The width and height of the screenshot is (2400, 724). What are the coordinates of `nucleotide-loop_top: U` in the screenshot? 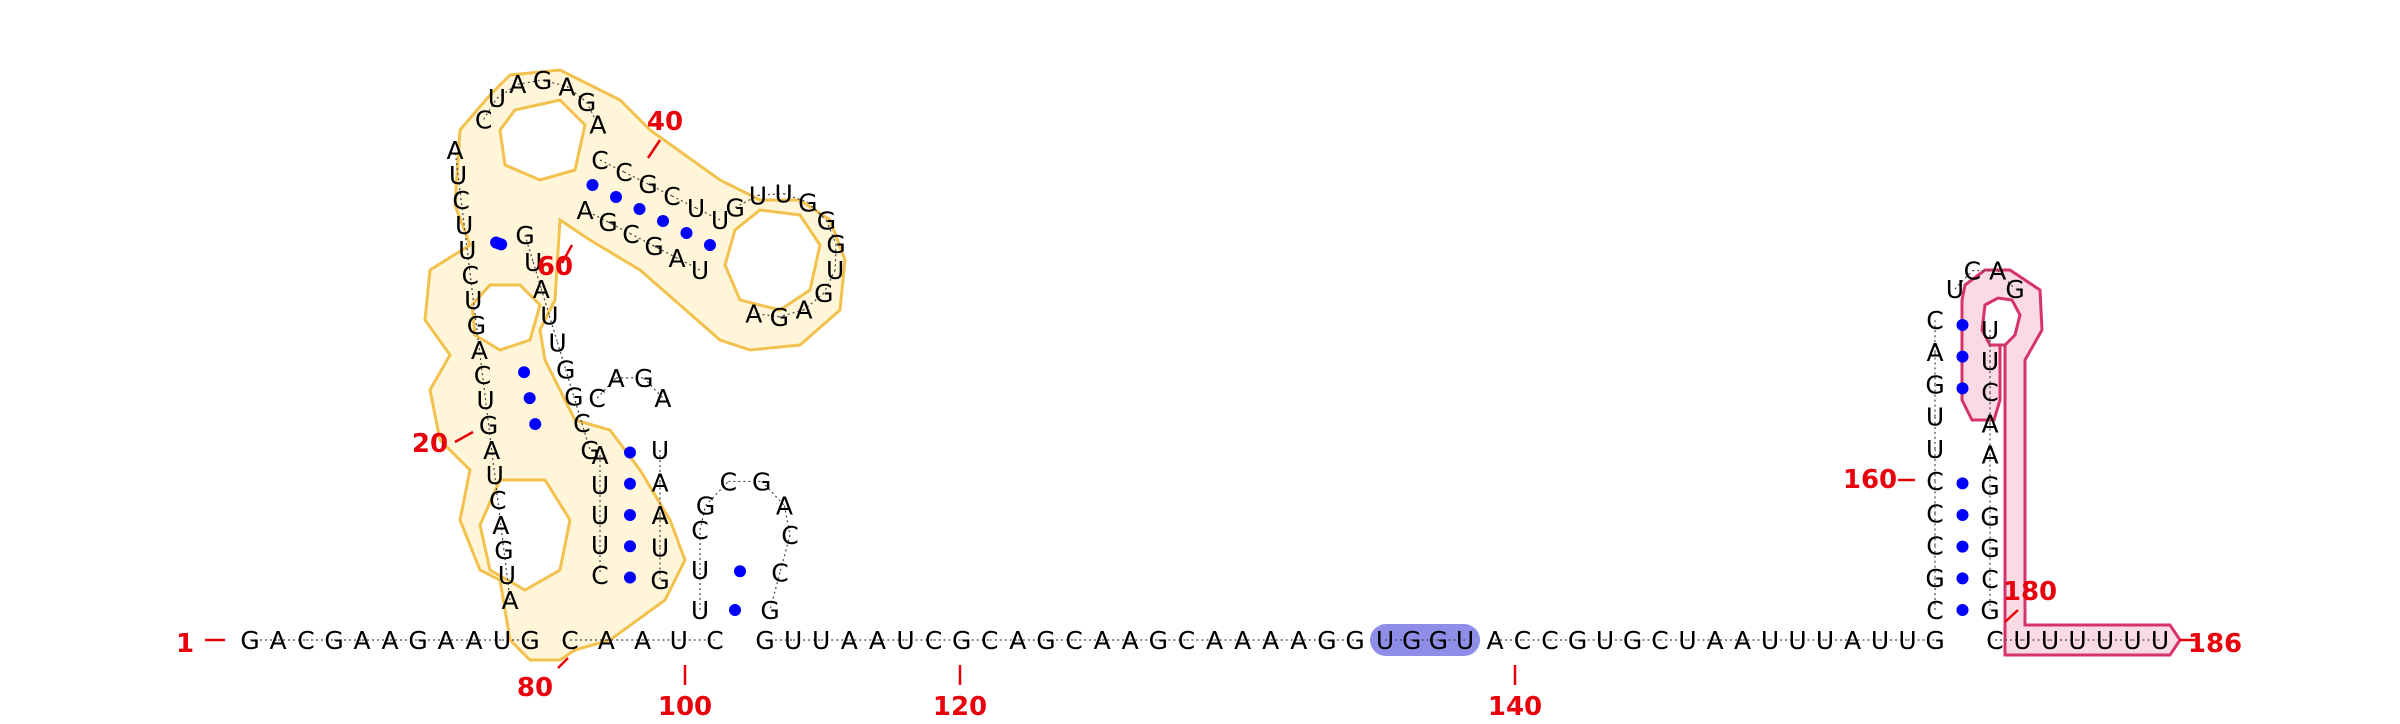 It's located at (497, 98).